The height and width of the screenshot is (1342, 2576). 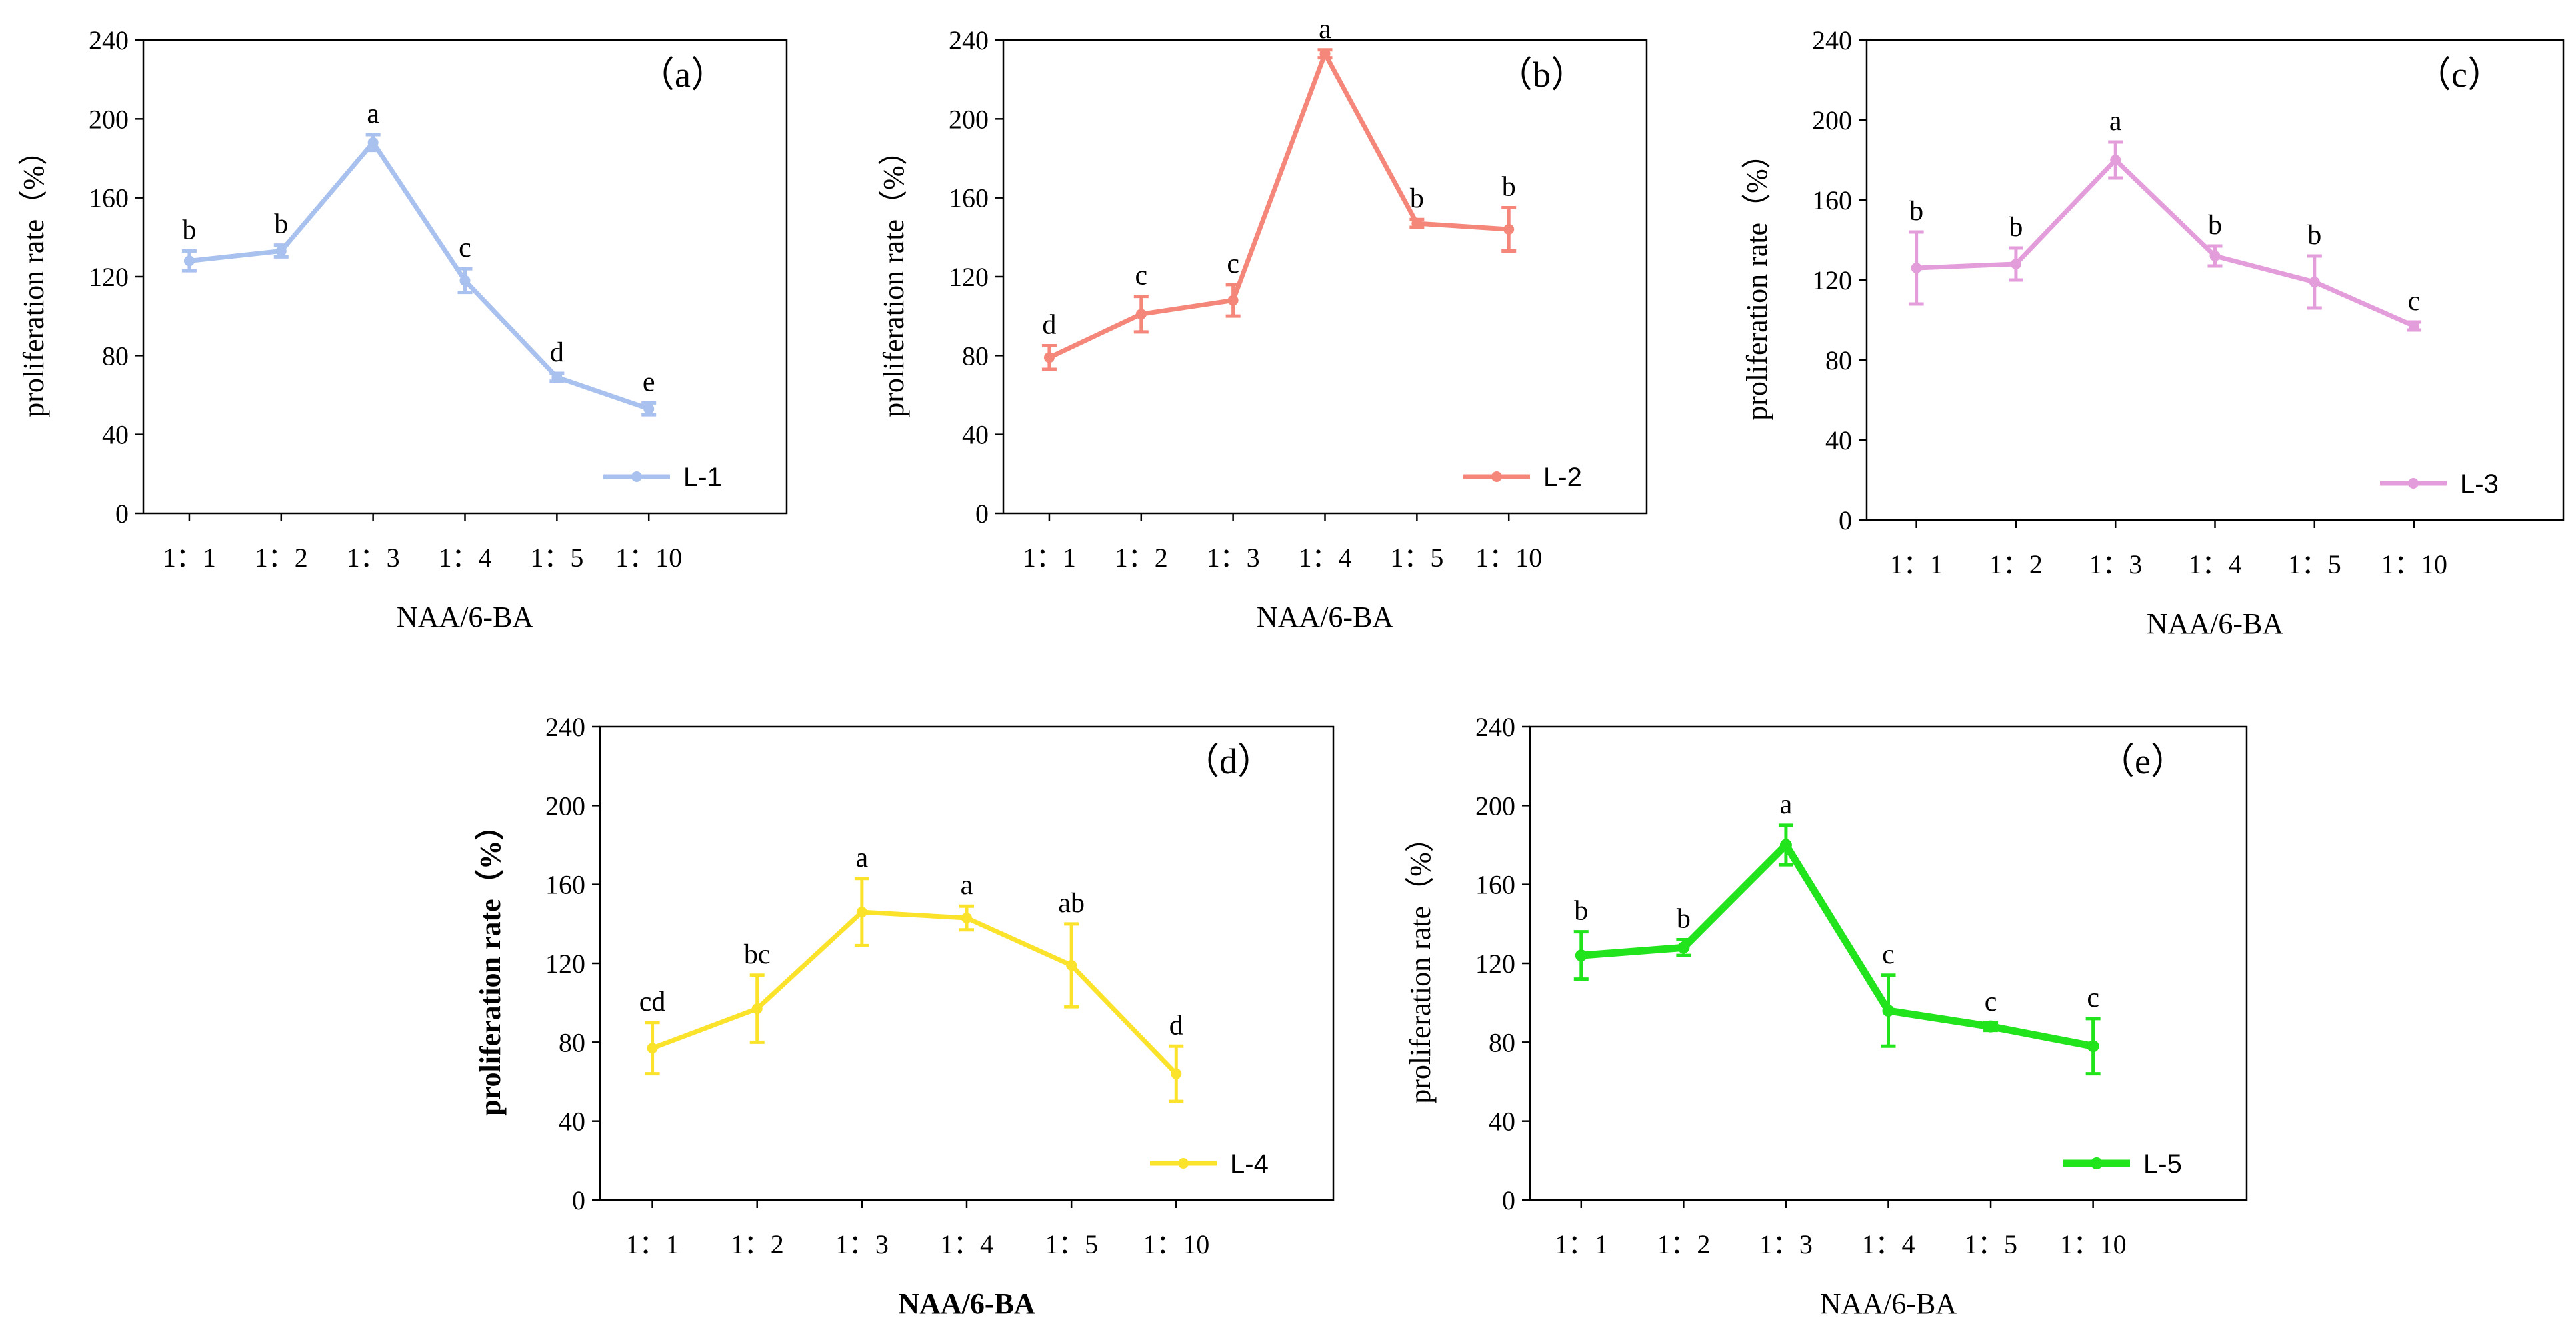 What do you see at coordinates (2016, 564) in the screenshot?
I see `chart-c-x-tick-label: 1：2` at bounding box center [2016, 564].